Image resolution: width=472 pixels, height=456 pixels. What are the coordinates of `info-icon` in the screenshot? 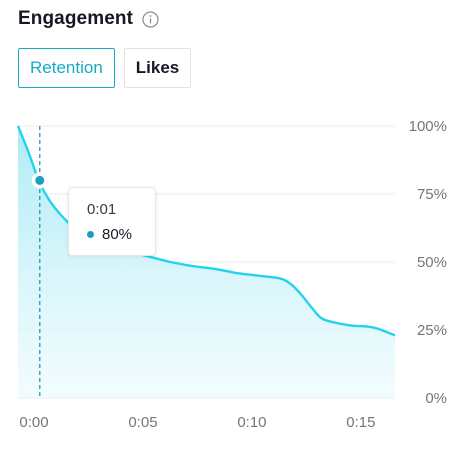 It's located at (150, 19).